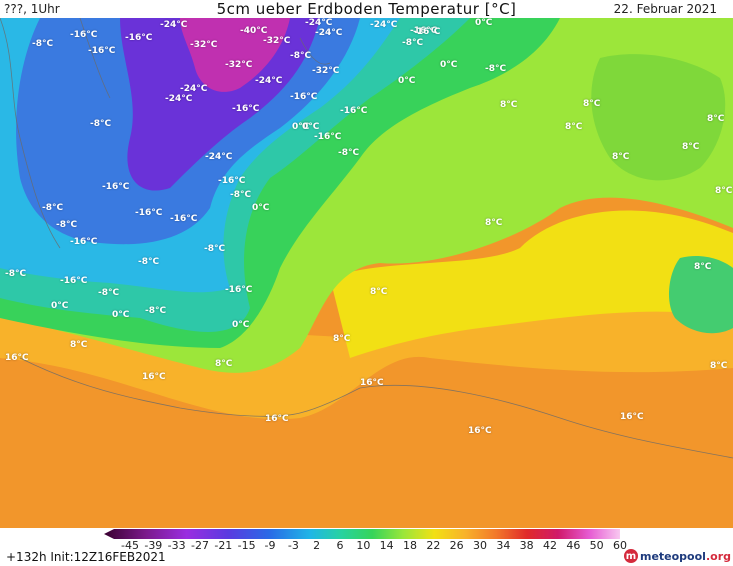  I want to click on map-title: 5cm ueber Erdboden Temperatur [°C], so click(366, 9).